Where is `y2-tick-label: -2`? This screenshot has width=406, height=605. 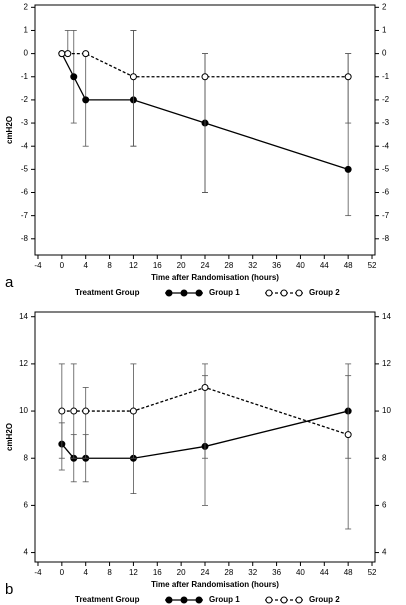
y2-tick-label: -2 is located at coordinates (386, 99).